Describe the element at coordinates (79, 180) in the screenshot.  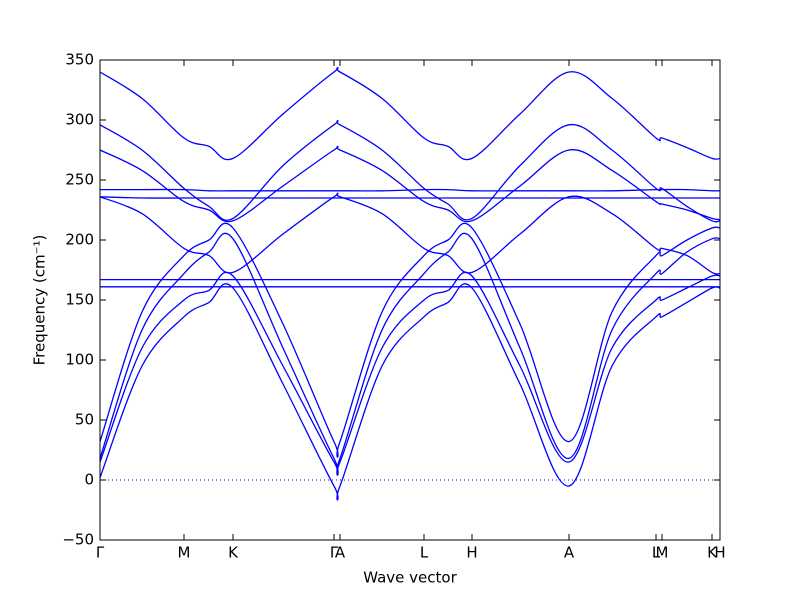
I see `y-tick-label: 250` at that location.